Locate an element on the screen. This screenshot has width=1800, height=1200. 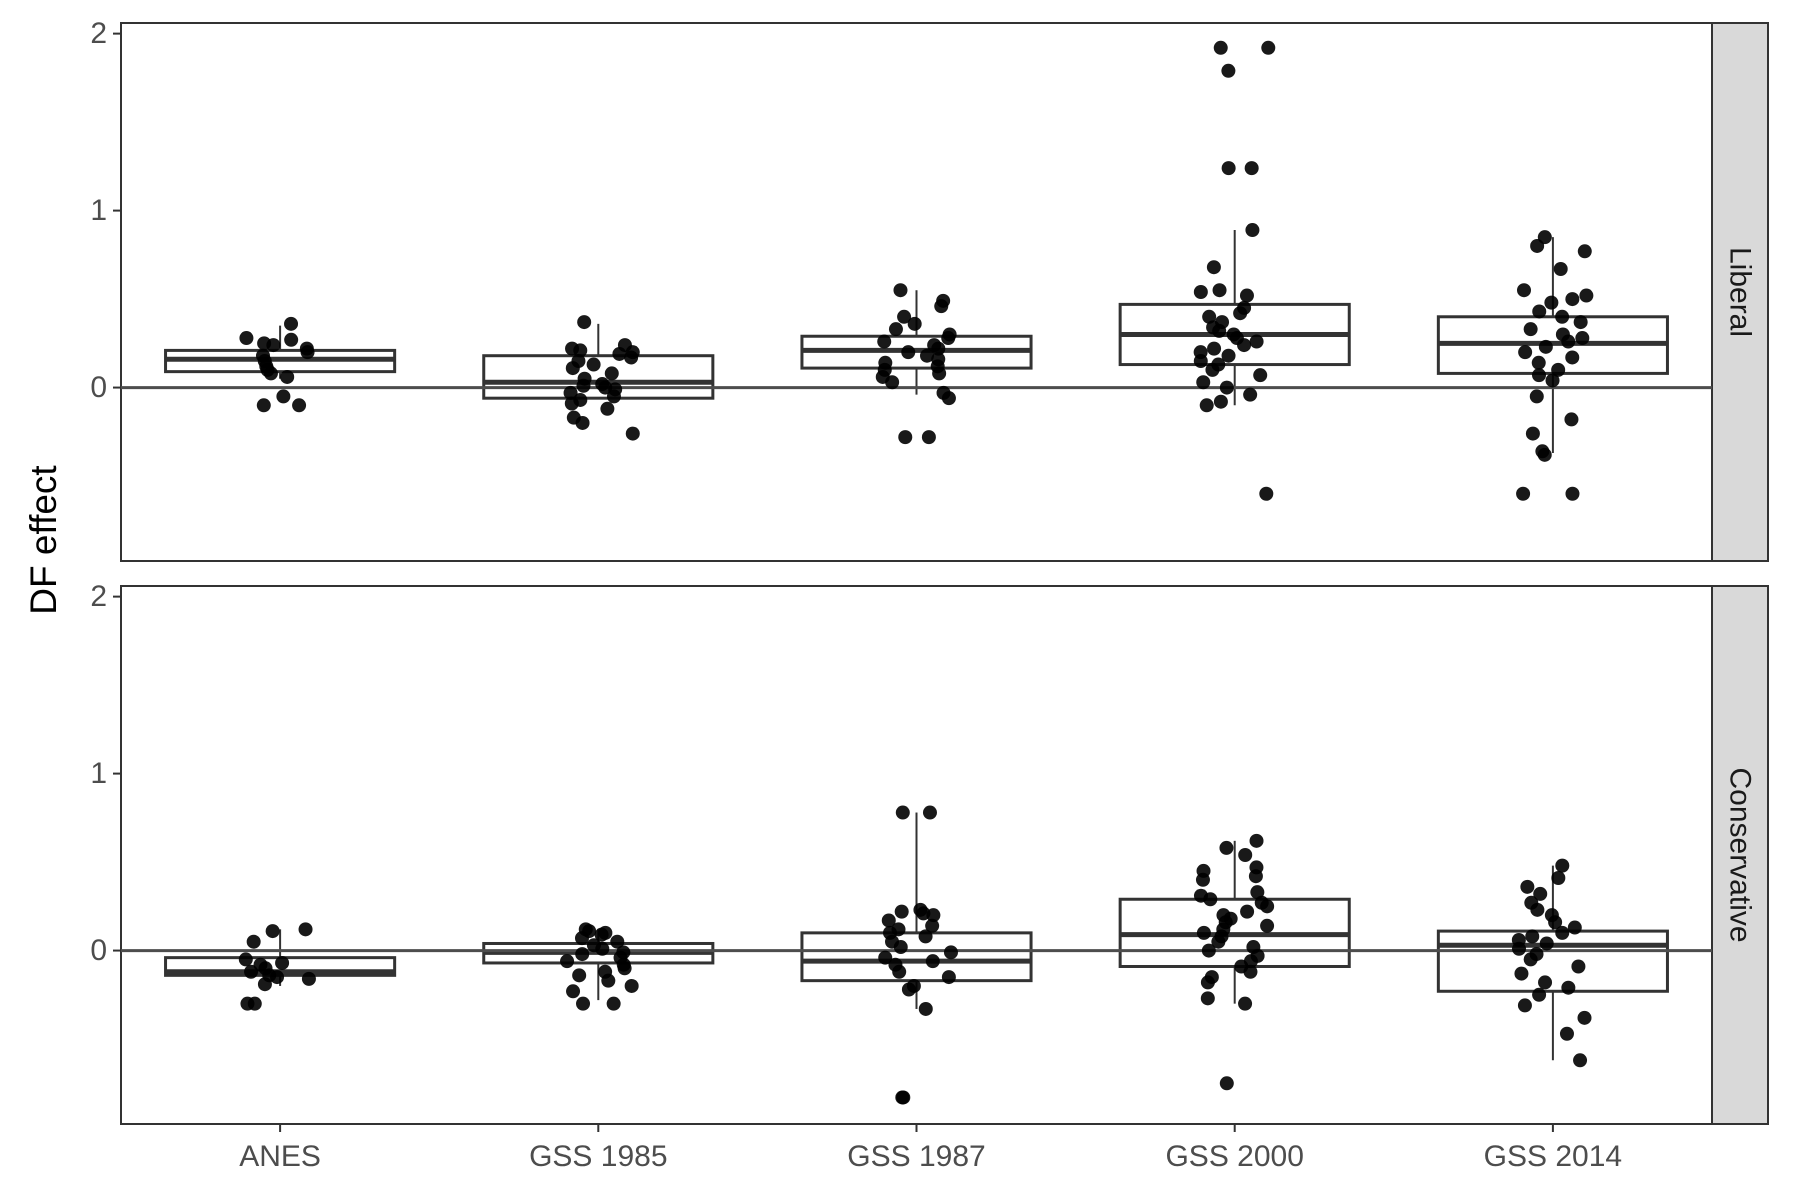
y-tick-label: 1 is located at coordinates (98, 773).